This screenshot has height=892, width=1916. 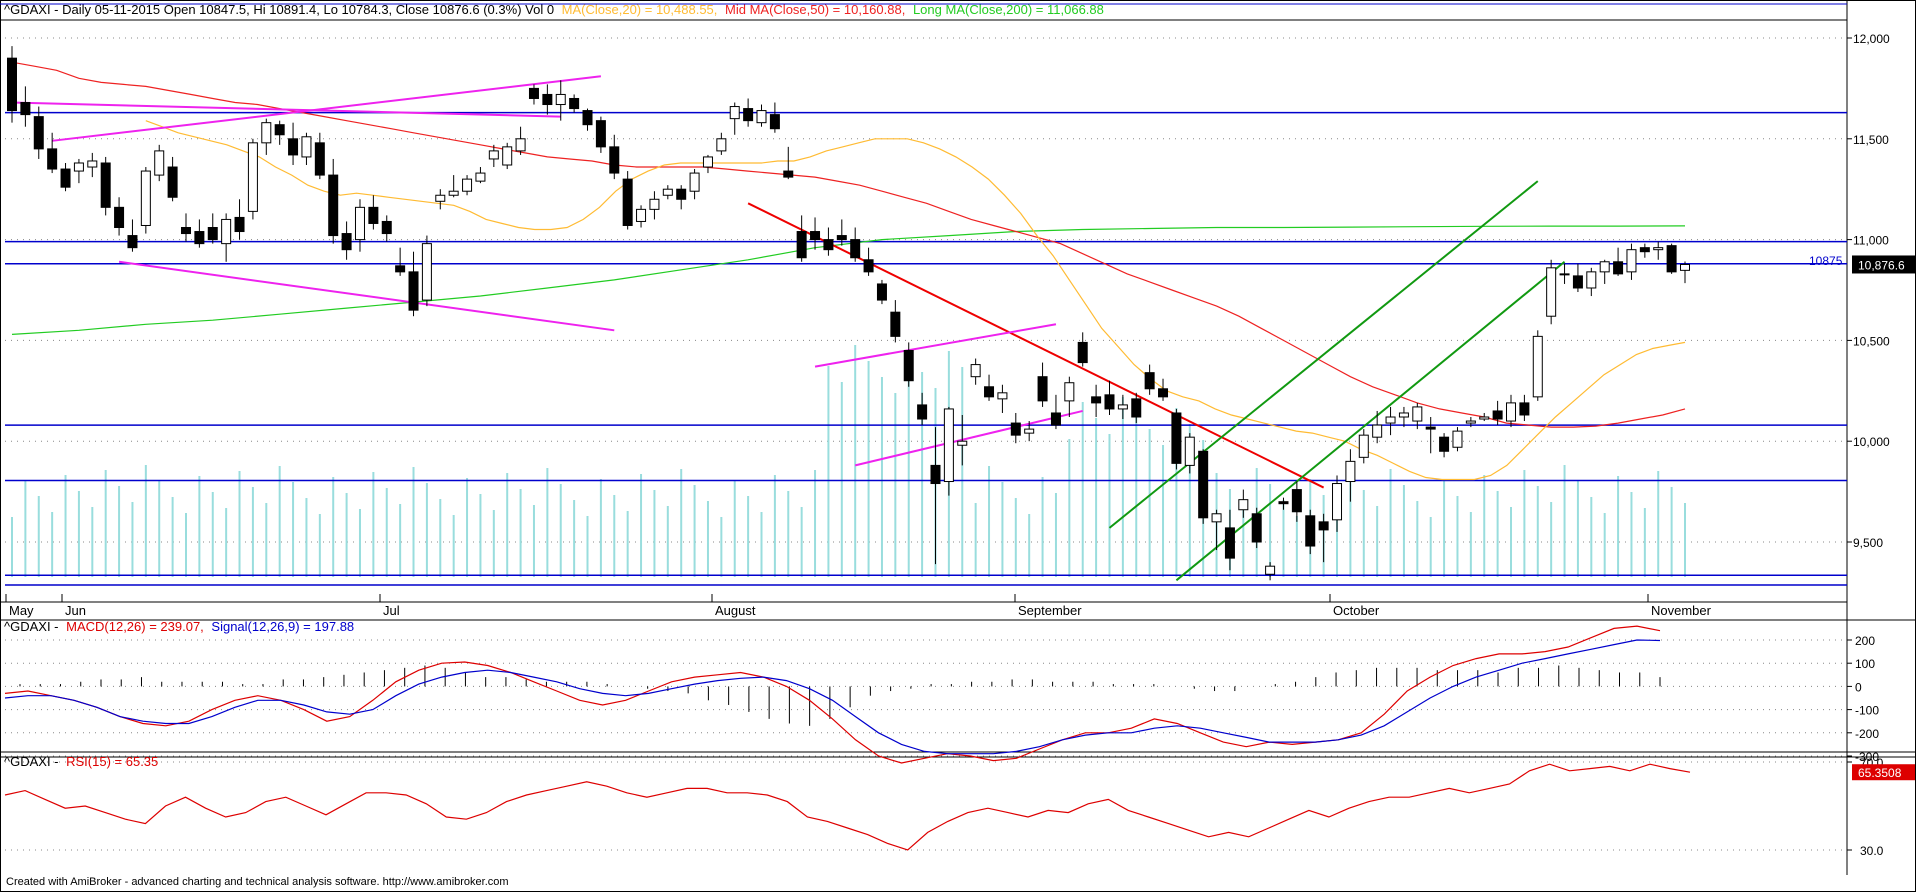 What do you see at coordinates (1865, 664) in the screenshot?
I see `macd-tick-label: 100` at bounding box center [1865, 664].